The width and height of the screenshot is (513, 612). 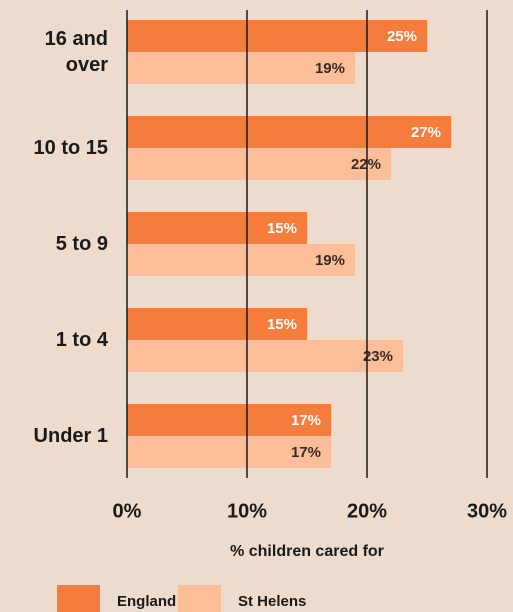 I want to click on y-tick-label: 1 to 4, so click(x=81, y=340).